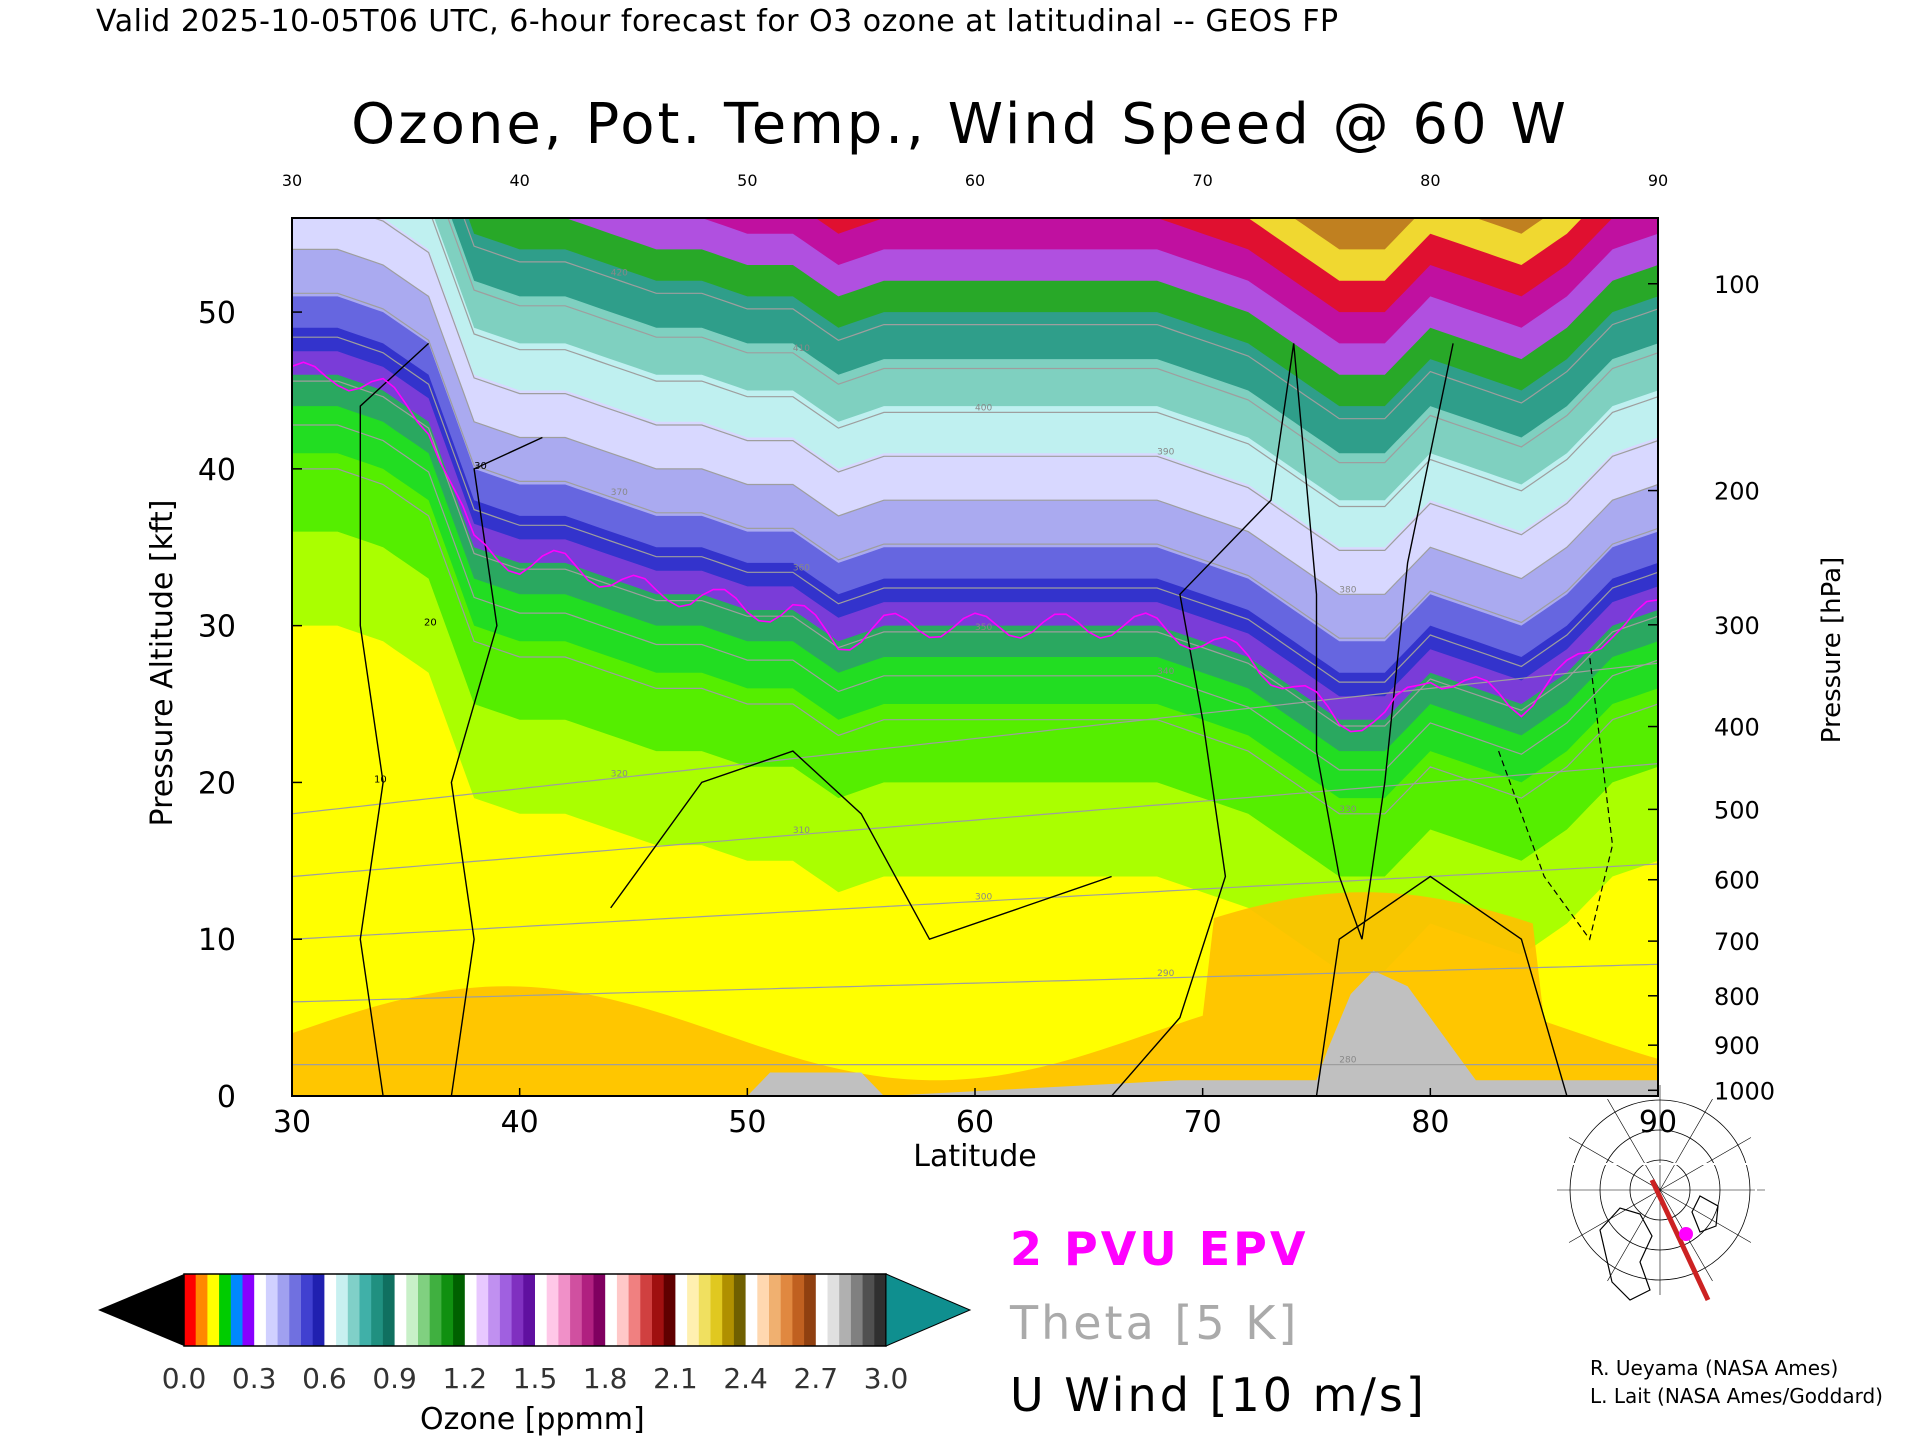 This screenshot has height=1440, width=1920. What do you see at coordinates (1430, 1122) in the screenshot?
I see `x-tick-label: 80` at bounding box center [1430, 1122].